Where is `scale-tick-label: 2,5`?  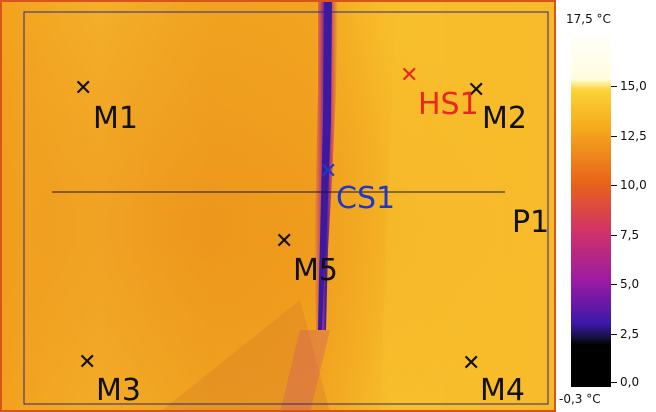 scale-tick-label: 2,5 is located at coordinates (630, 334).